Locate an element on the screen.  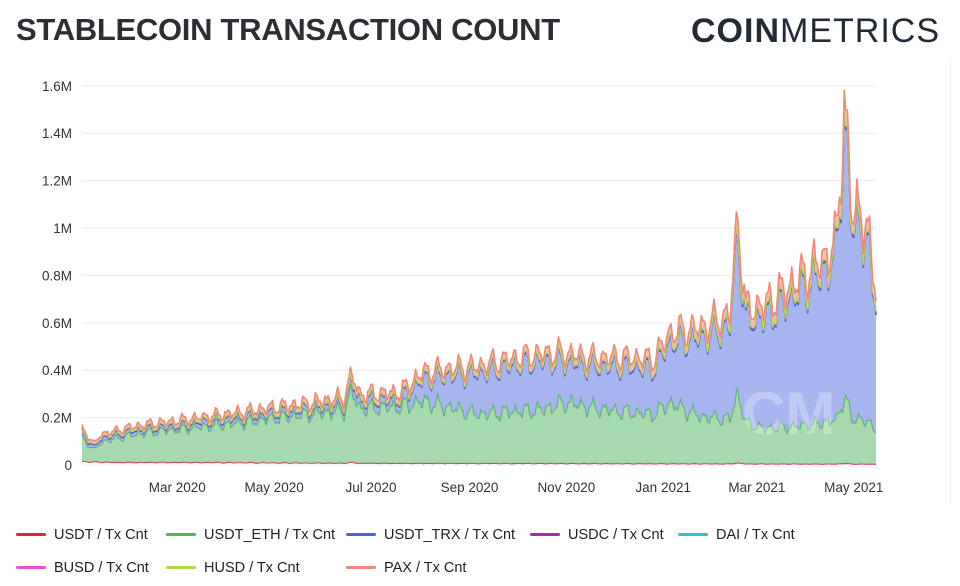
y-tick-label: 1M is located at coordinates (62, 228).